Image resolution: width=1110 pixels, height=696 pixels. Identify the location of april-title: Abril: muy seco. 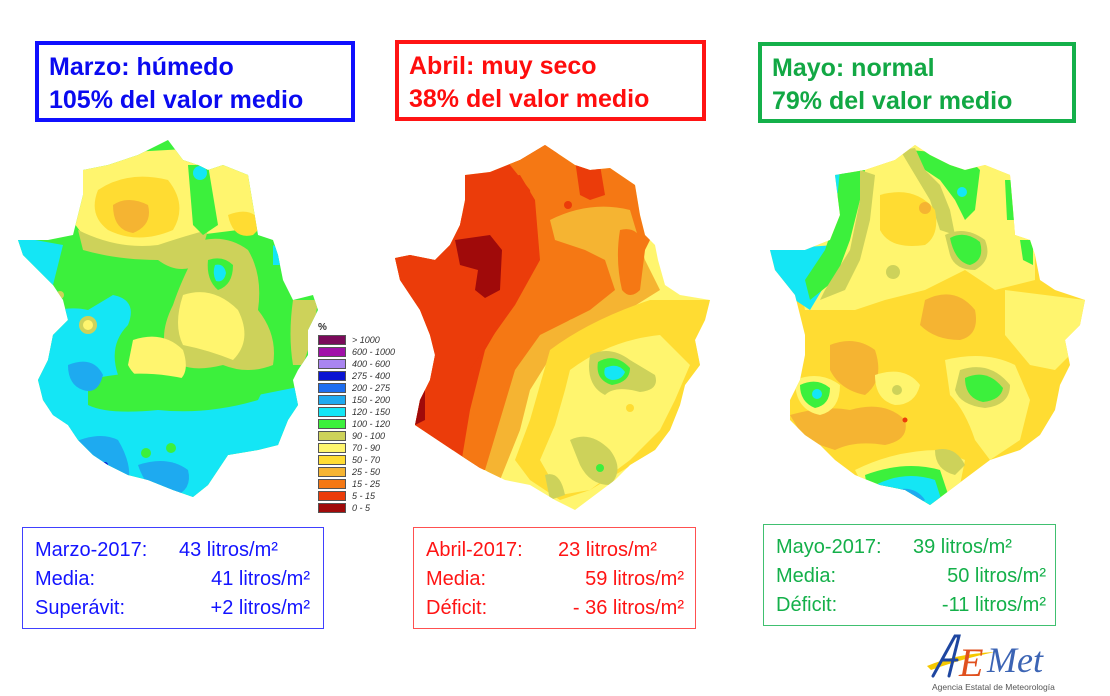
(503, 66).